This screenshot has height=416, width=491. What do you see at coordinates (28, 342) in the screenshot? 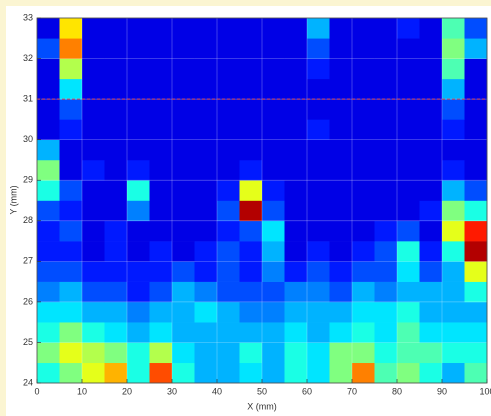
I see `y-tick-label: 25` at bounding box center [28, 342].